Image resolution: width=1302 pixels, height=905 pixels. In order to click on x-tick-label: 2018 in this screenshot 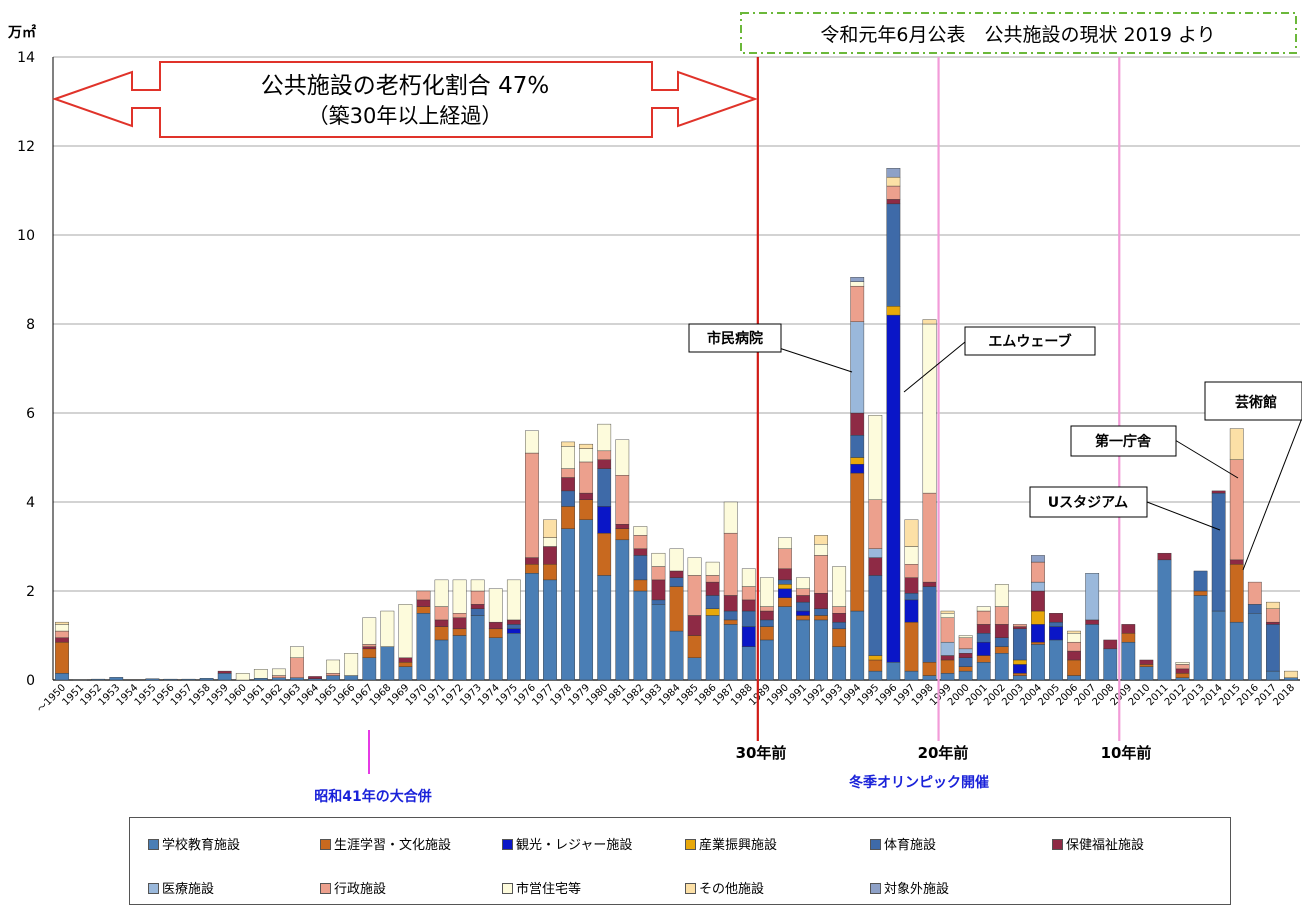, I will do `click(1284, 695)`.